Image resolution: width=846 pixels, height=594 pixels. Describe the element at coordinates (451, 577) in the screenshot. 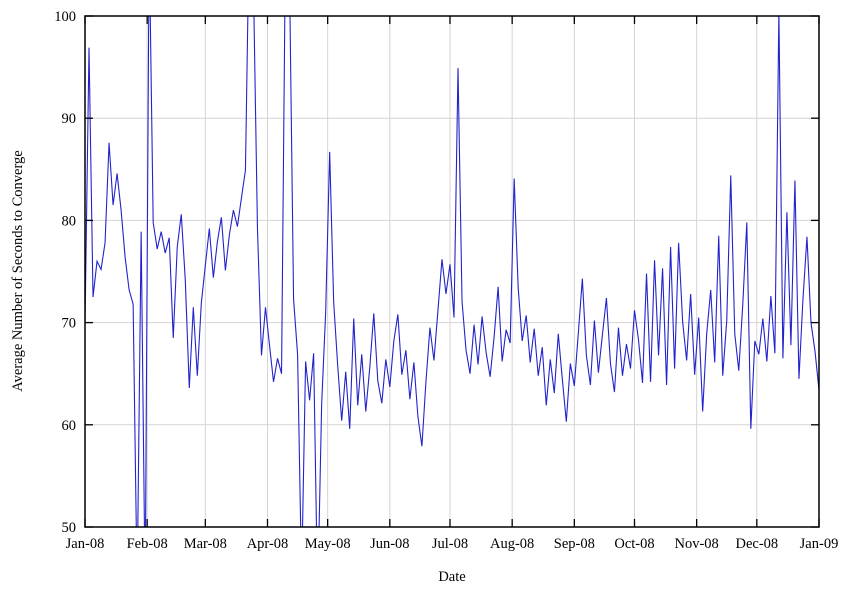

I see `x-axis-label: Date` at that location.